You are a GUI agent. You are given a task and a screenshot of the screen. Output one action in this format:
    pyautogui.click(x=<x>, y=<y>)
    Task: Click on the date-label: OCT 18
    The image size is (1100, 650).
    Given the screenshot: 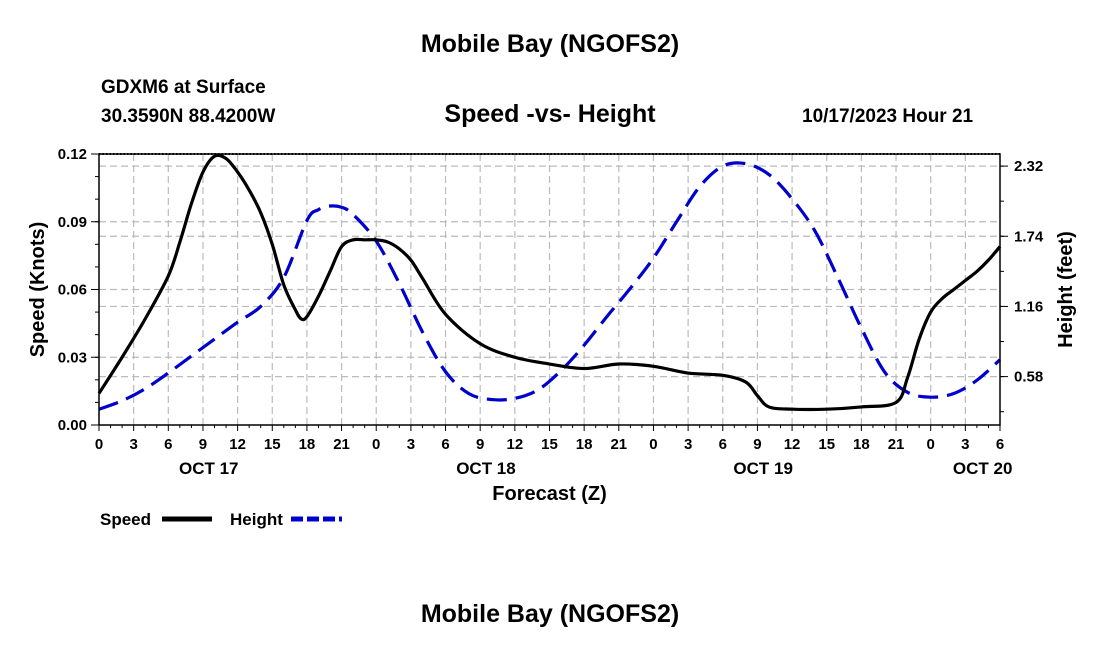 What is the action you would take?
    pyautogui.click(x=486, y=468)
    